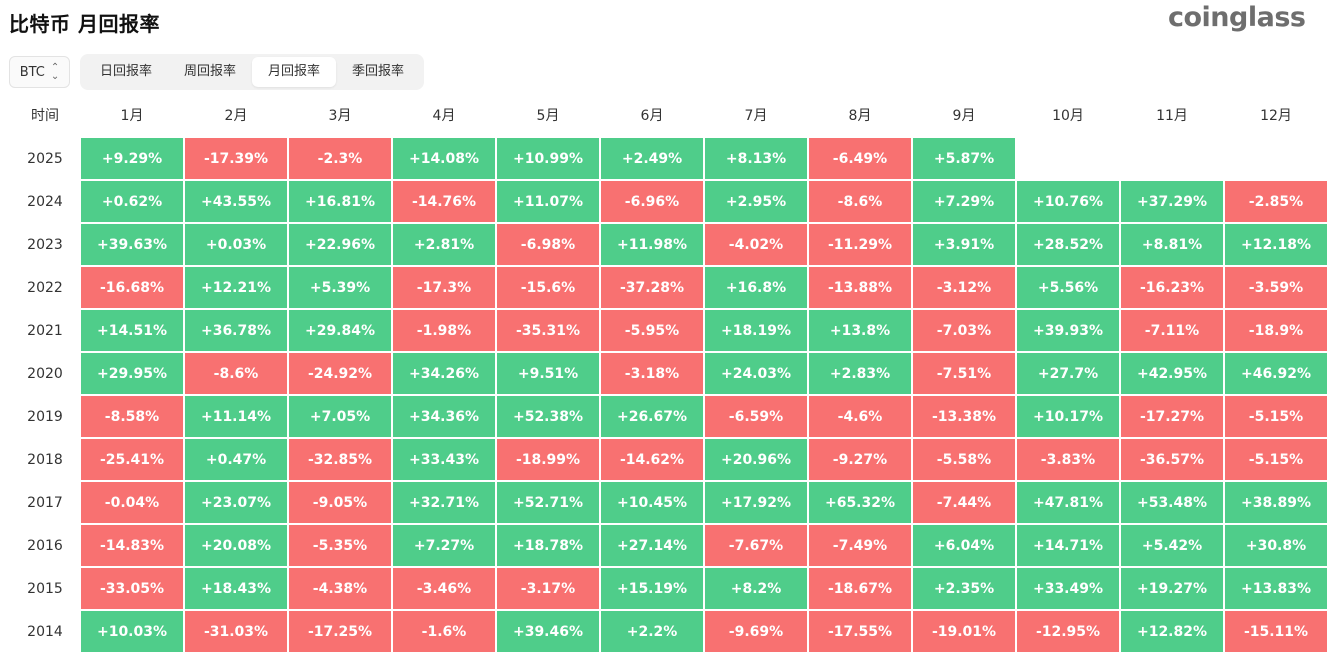  I want to click on month-column-header: 10月, so click(1068, 116).